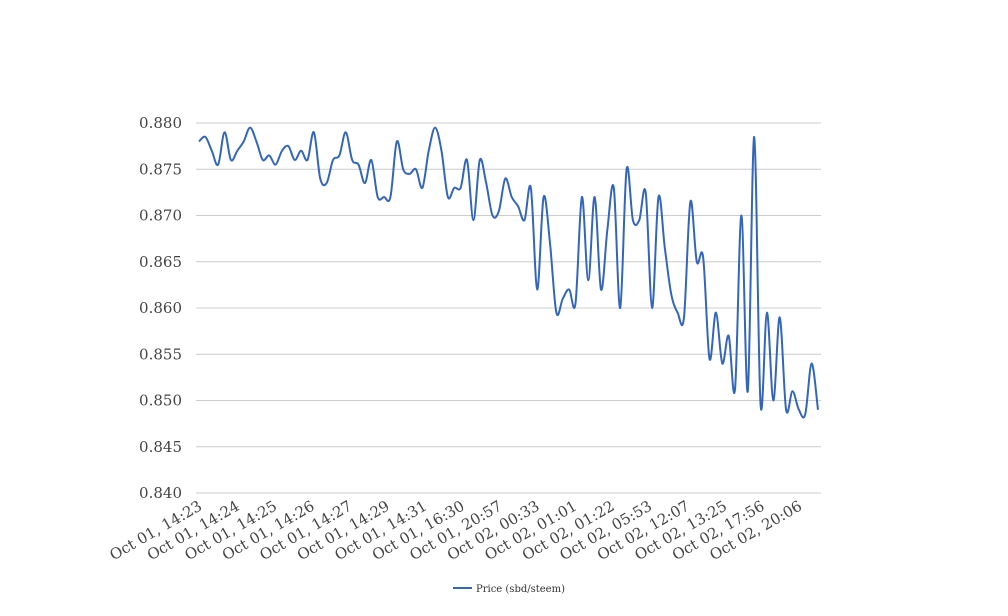  What do you see at coordinates (160, 169) in the screenshot?
I see `y-tick-label: 0.875` at bounding box center [160, 169].